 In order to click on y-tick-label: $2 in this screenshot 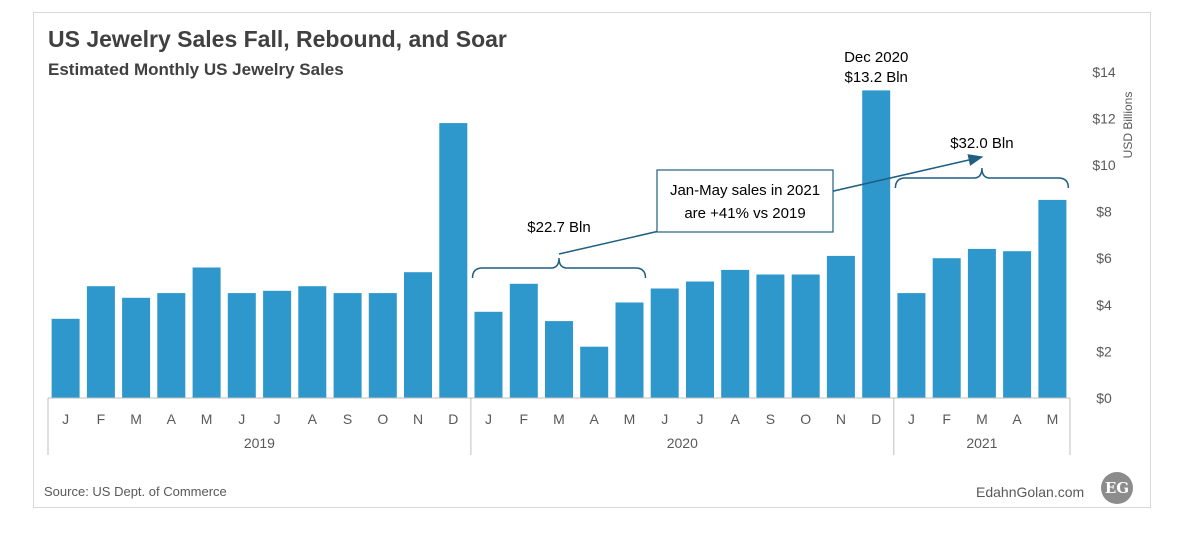, I will do `click(1104, 351)`.